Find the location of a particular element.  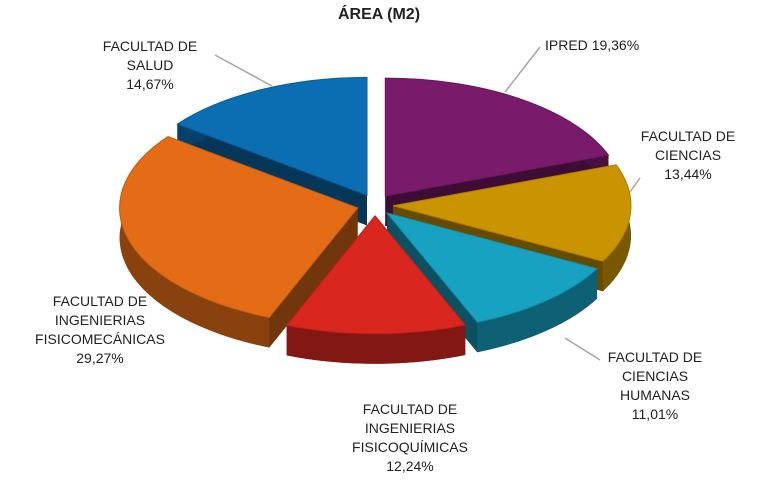

slice-label: FACULTAD DE CIENCIAS HUMANAS 11,01% is located at coordinates (655, 386).